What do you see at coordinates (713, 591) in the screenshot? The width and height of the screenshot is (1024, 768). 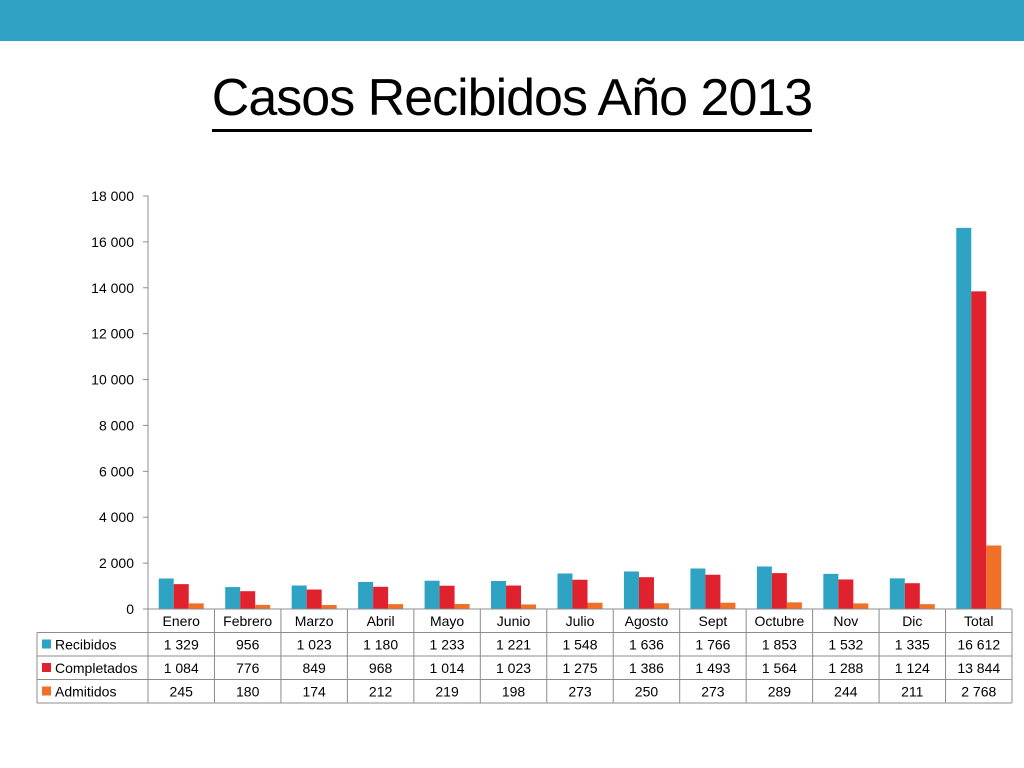 I see `bar-completados-sept` at bounding box center [713, 591].